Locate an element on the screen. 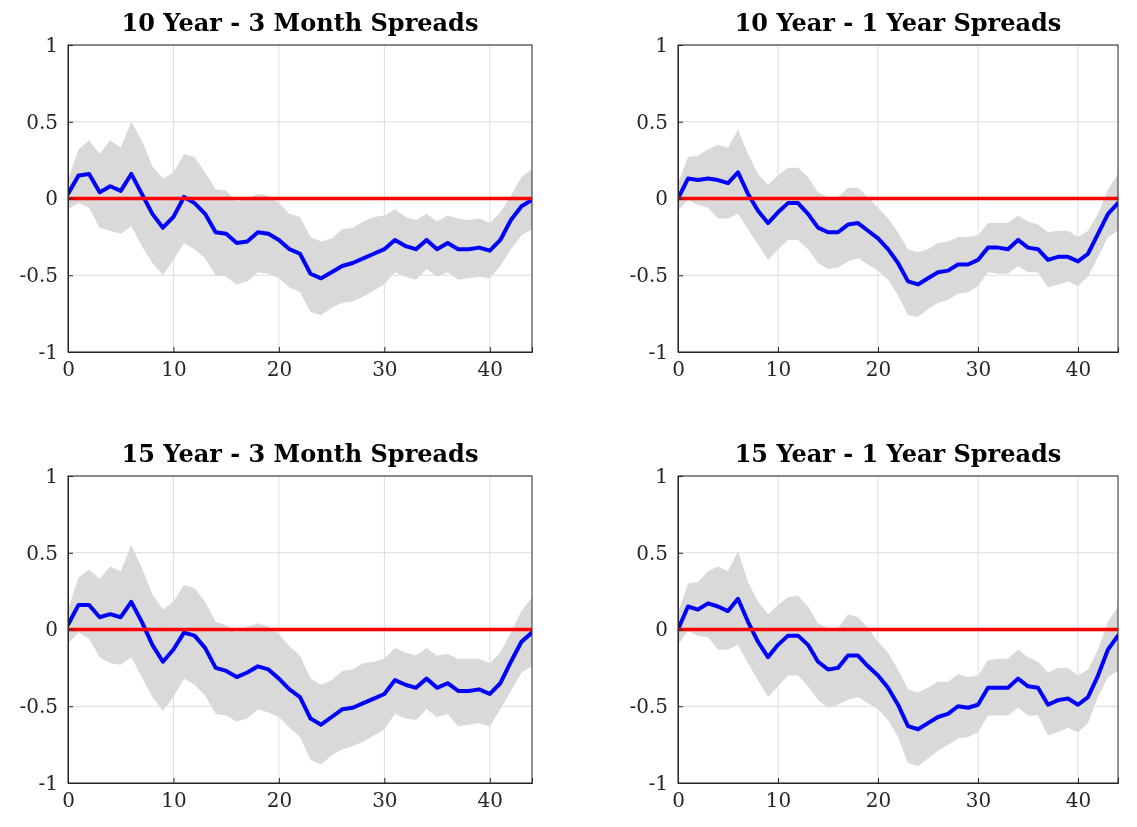 The image size is (1137, 827). chart-title: 10 Year - 3 Month Spreads is located at coordinates (300, 22).